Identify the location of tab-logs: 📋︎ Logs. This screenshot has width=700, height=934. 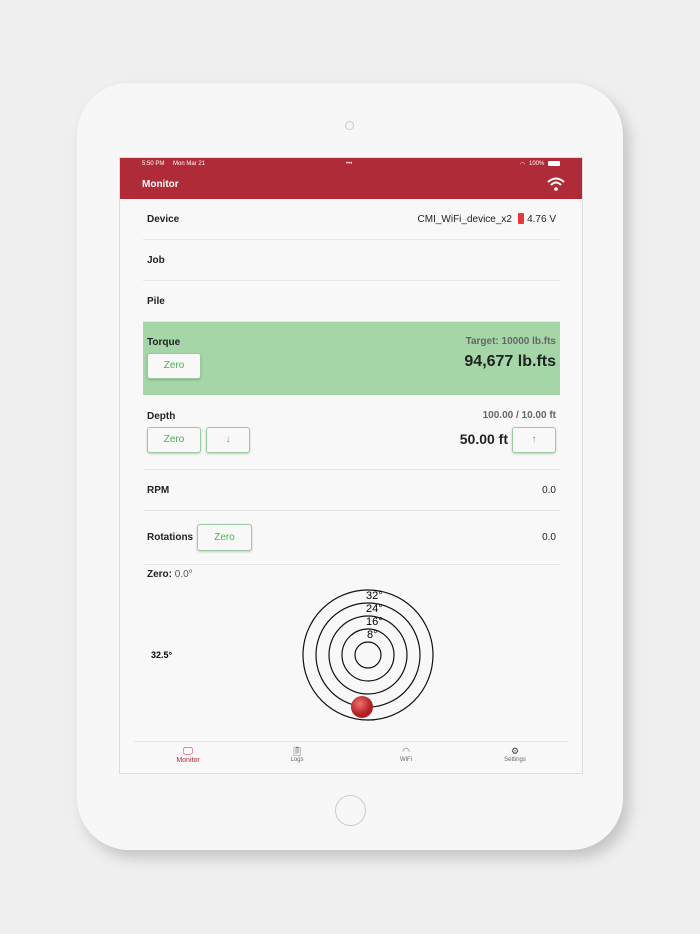
(297, 754).